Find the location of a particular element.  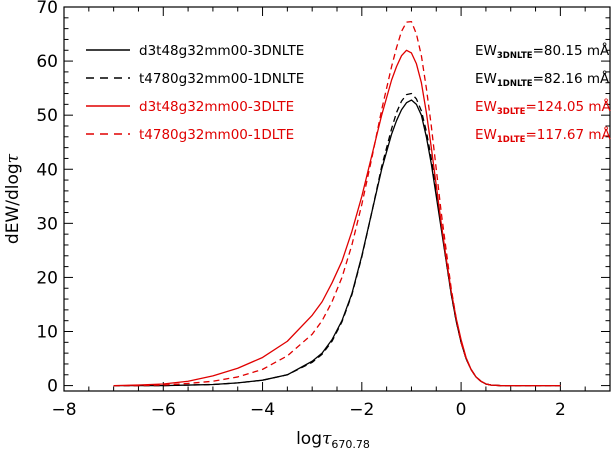

y-tick-label: 70 is located at coordinates (47, 9).